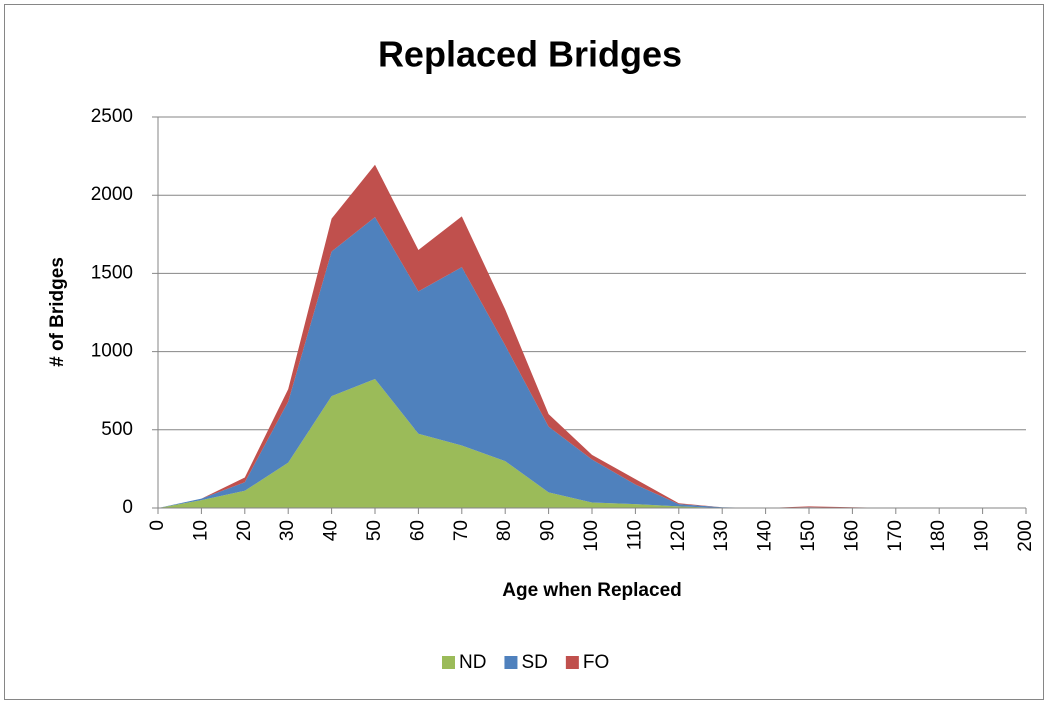  Describe the element at coordinates (331, 530) in the screenshot. I see `x-tick-label: 40` at that location.